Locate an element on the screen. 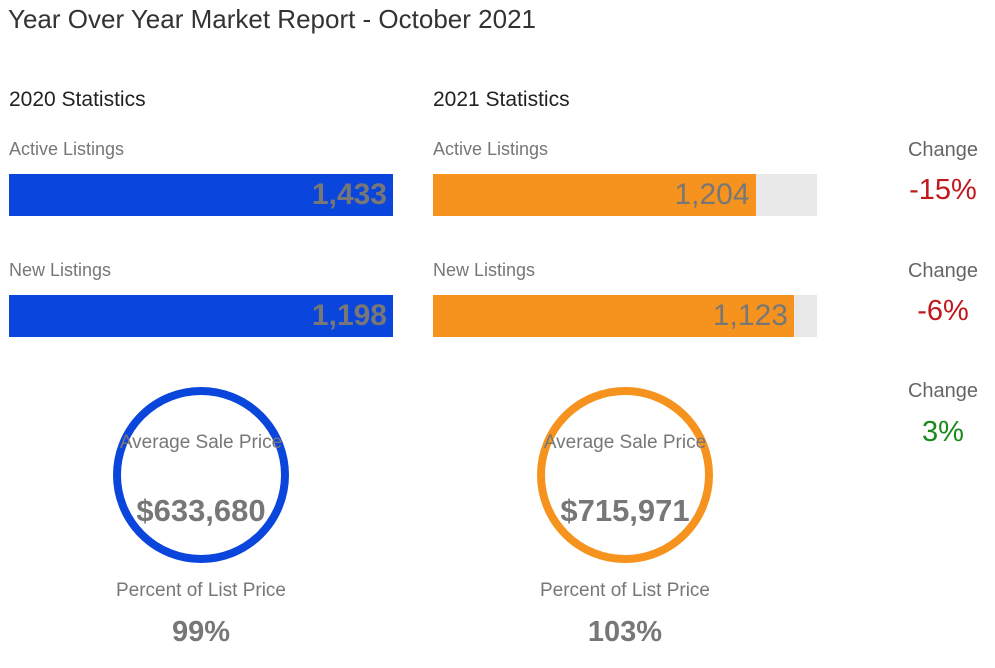  active-listings-value-2020: 1,433 is located at coordinates (349, 194).